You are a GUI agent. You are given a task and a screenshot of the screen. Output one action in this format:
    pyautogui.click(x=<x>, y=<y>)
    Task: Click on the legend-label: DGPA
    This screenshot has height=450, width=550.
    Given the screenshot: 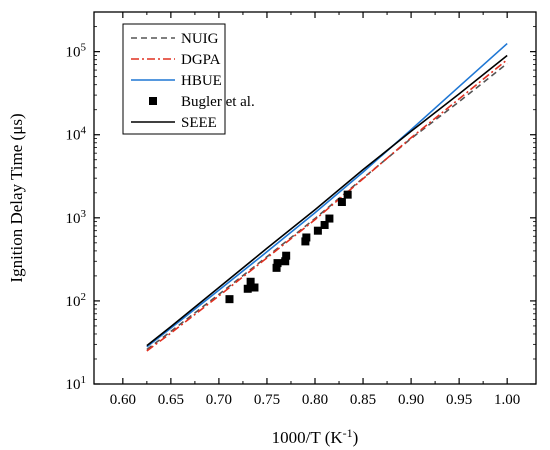 What is the action you would take?
    pyautogui.click(x=201, y=60)
    